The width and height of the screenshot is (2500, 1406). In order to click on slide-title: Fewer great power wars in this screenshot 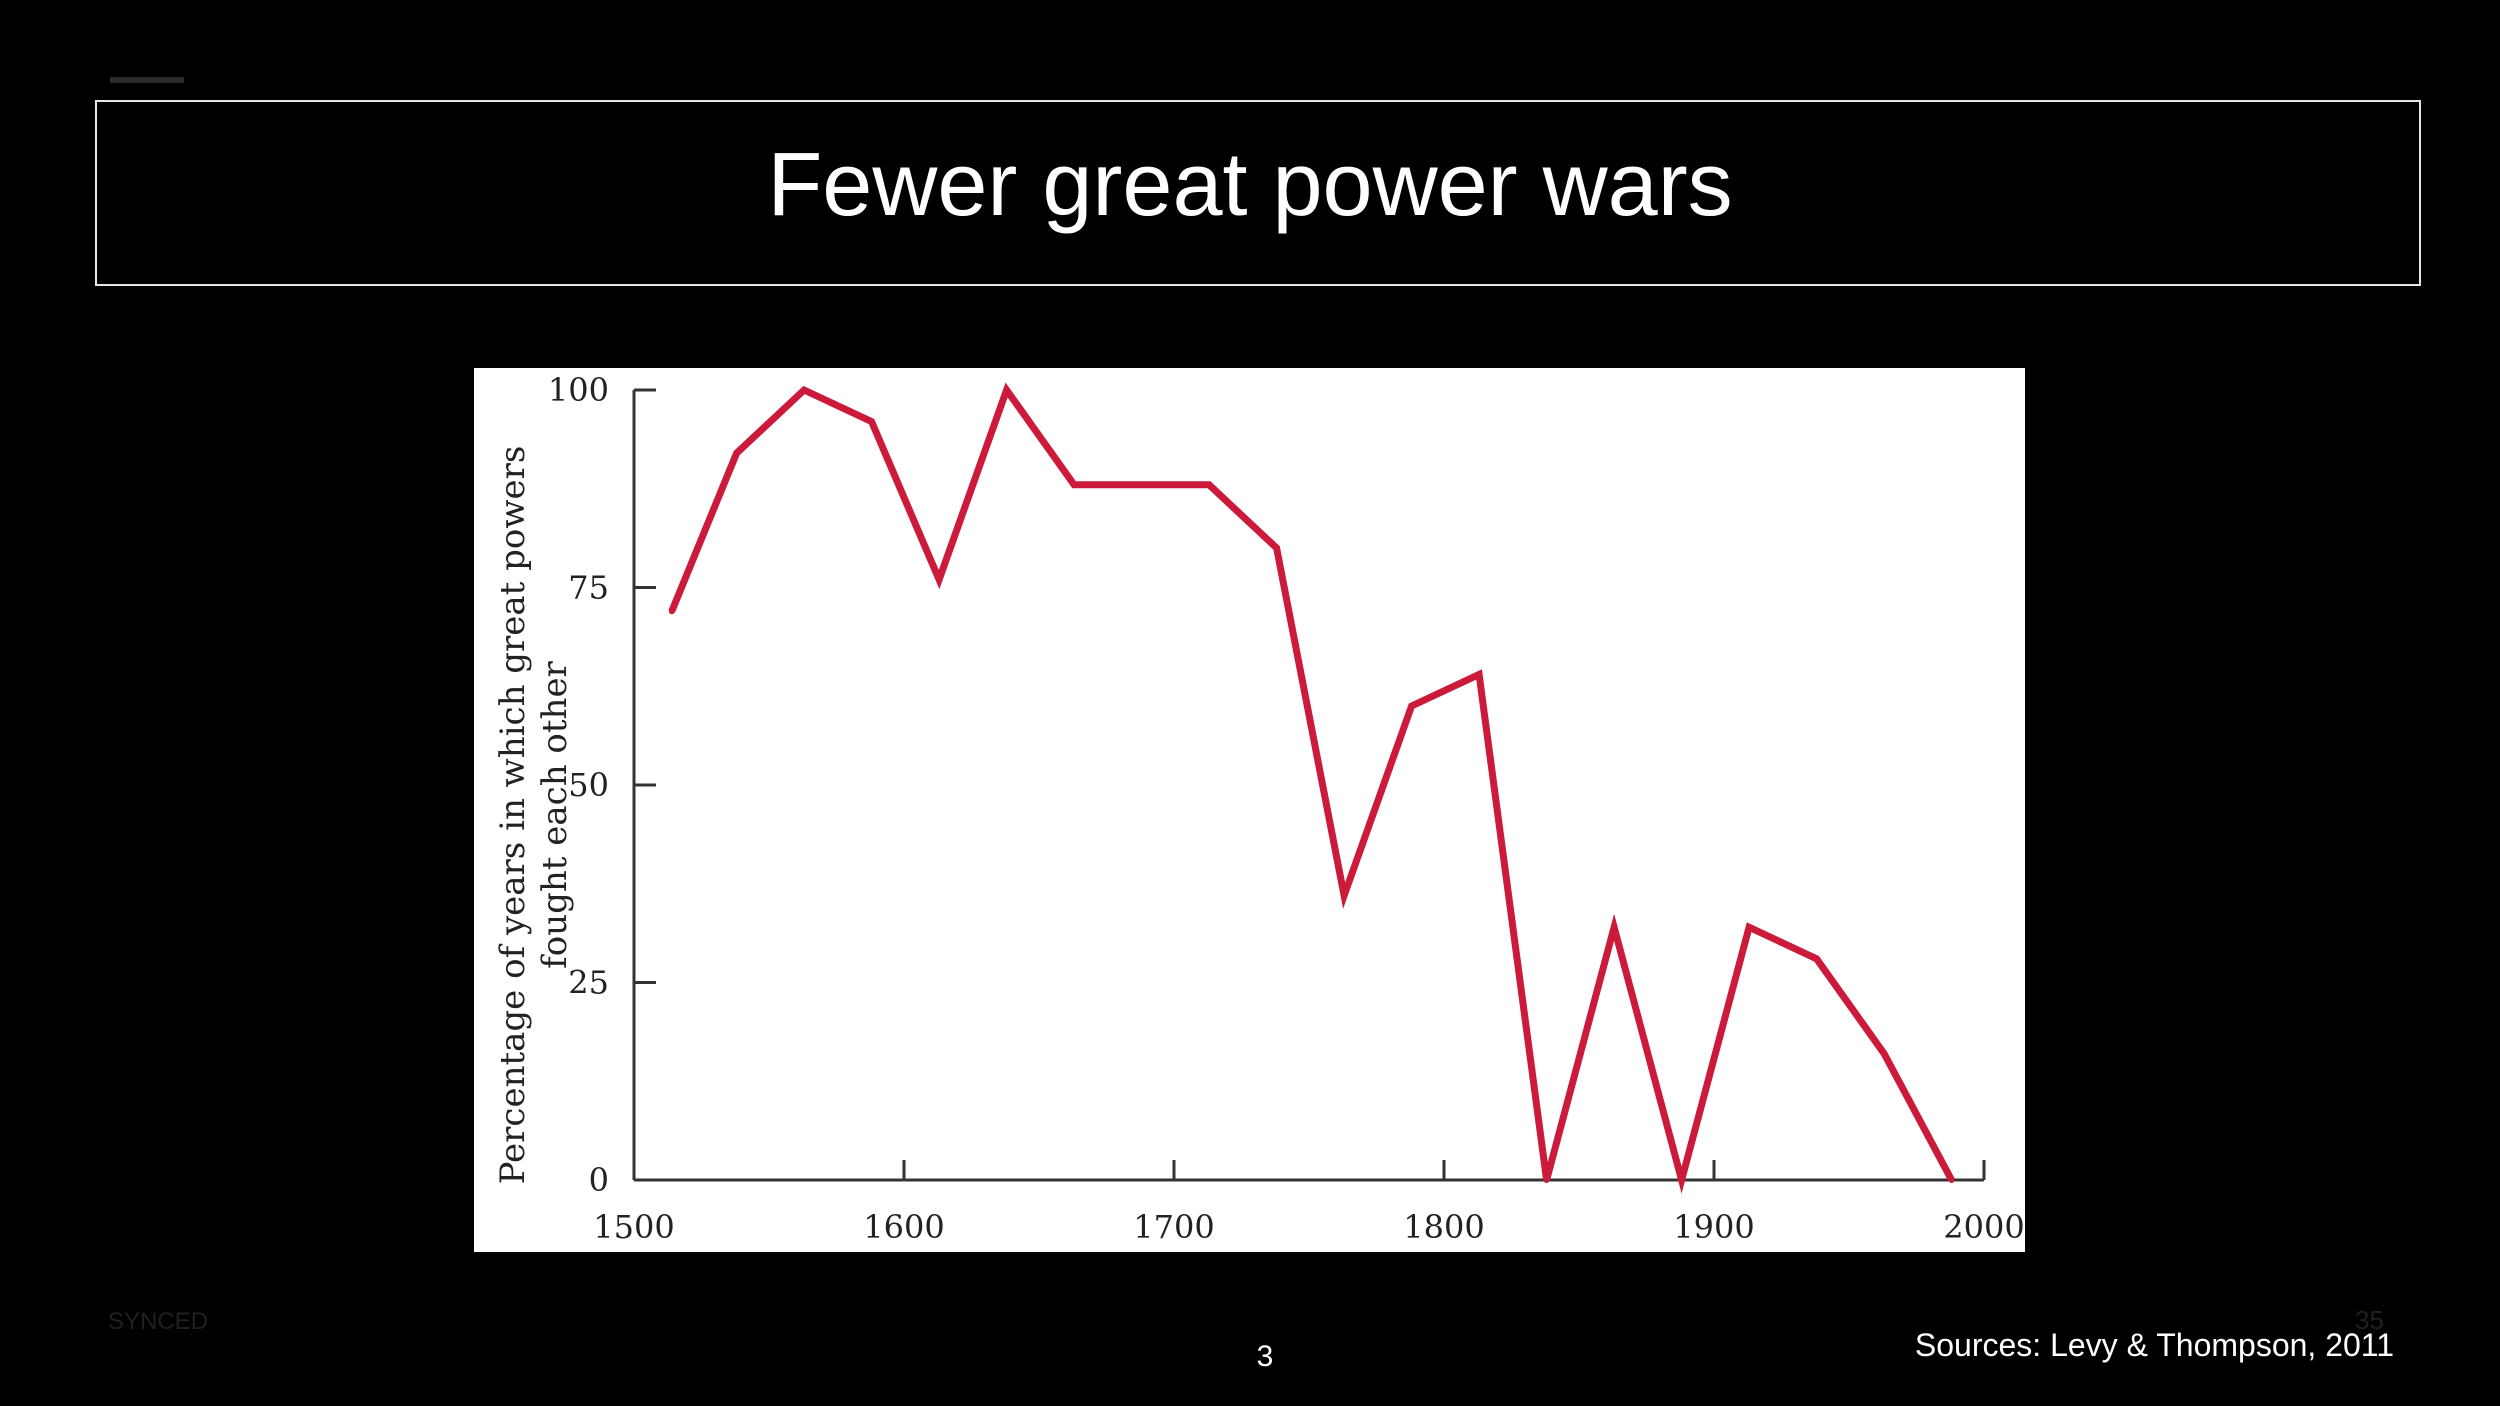, I will do `click(1250, 185)`.